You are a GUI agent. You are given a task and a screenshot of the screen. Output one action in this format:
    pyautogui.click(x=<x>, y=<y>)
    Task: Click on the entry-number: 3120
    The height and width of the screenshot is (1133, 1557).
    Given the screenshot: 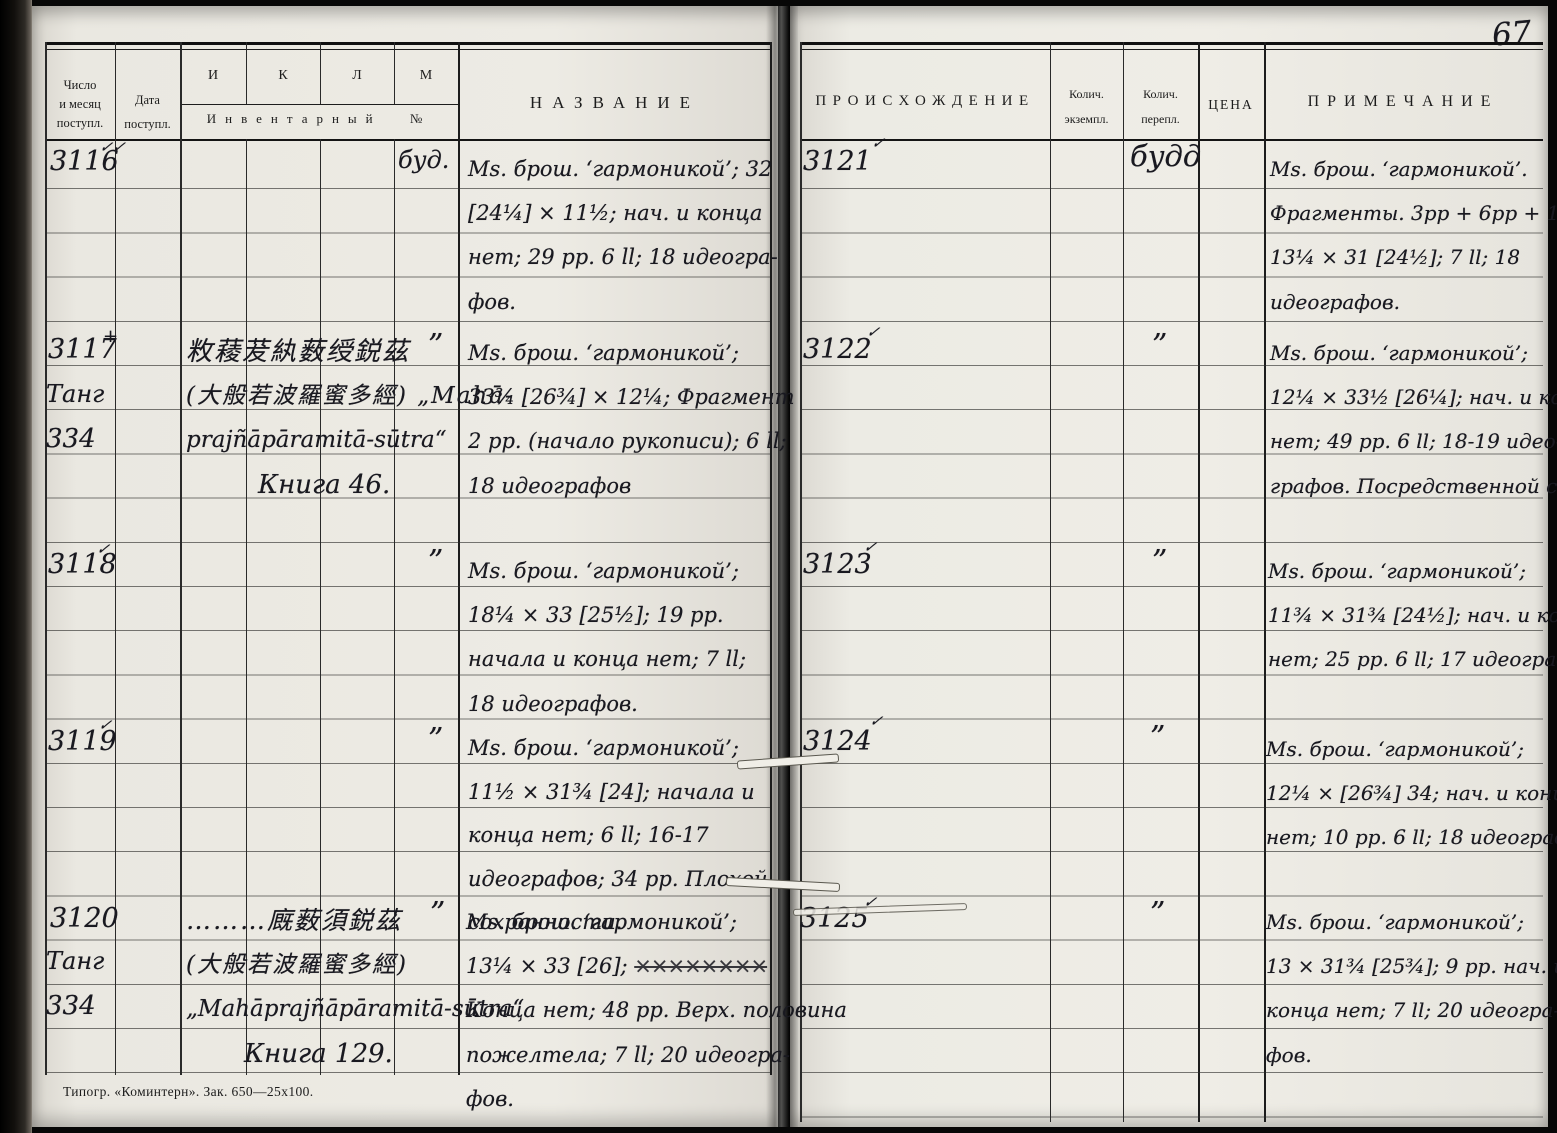 What is the action you would take?
    pyautogui.click(x=84, y=918)
    